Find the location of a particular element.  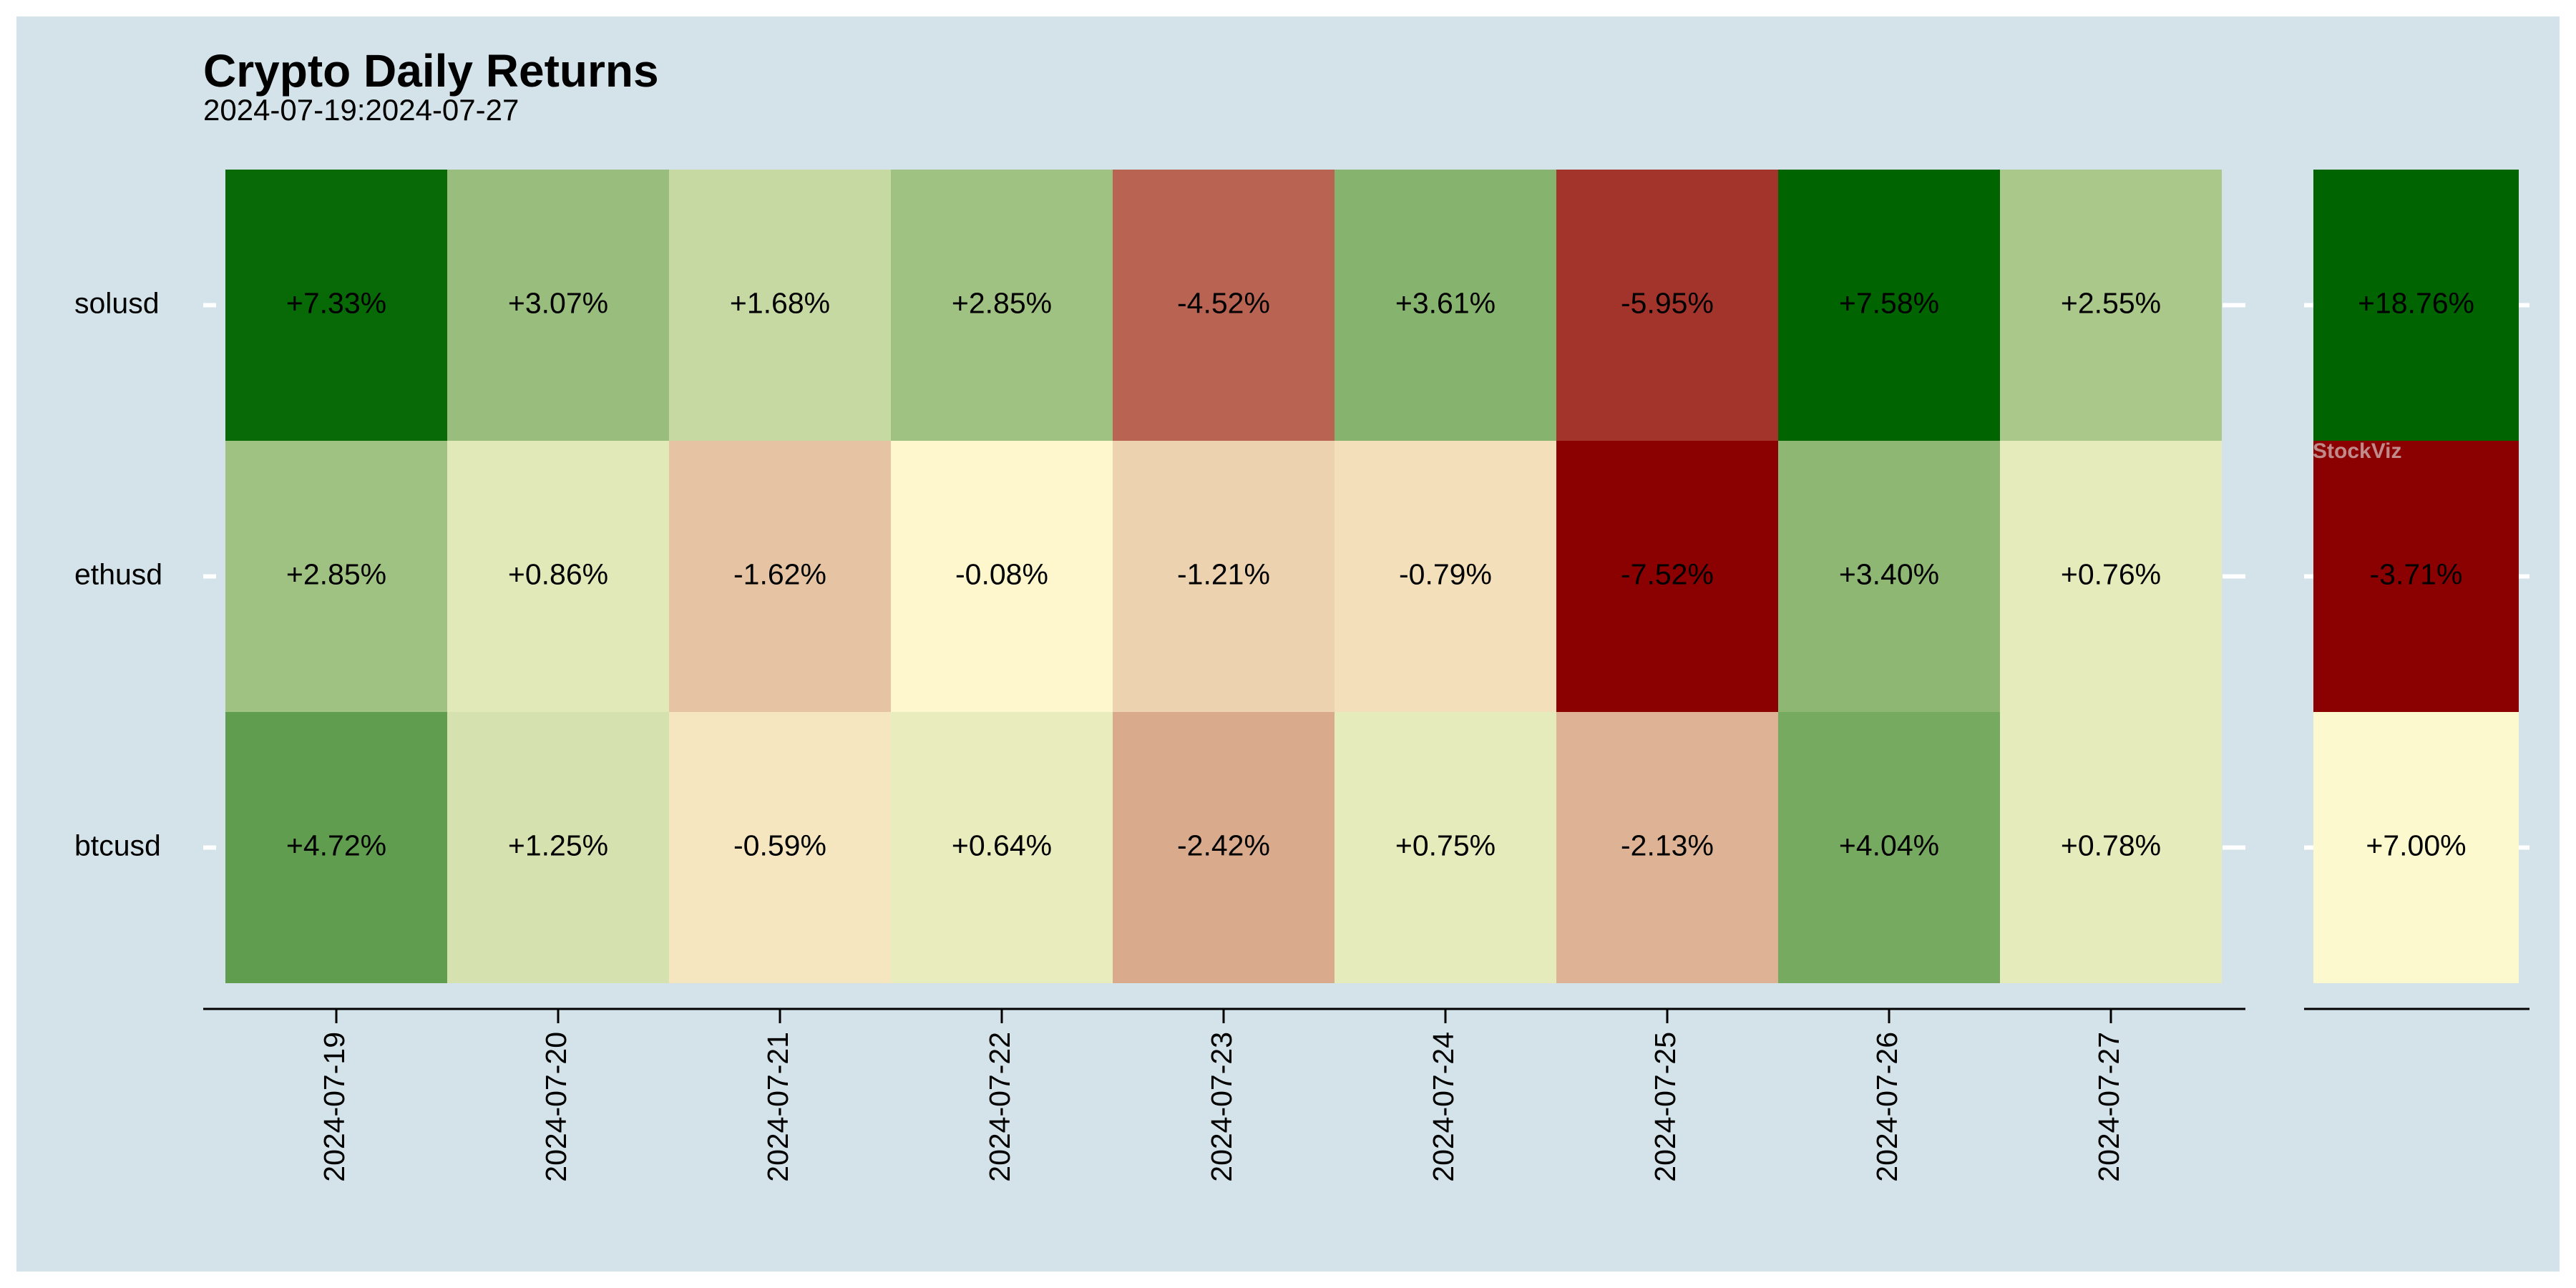

cell-label: -1.62% is located at coordinates (779, 573).